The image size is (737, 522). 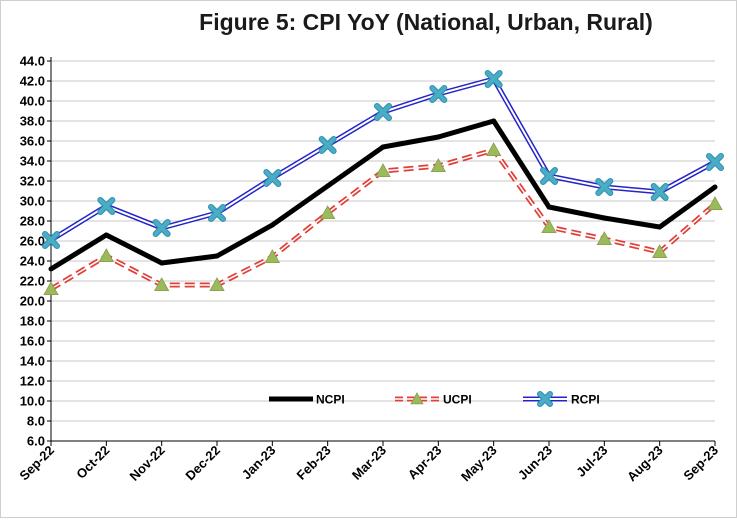 I want to click on x-tick-label: Sep-23, so click(x=700, y=463).